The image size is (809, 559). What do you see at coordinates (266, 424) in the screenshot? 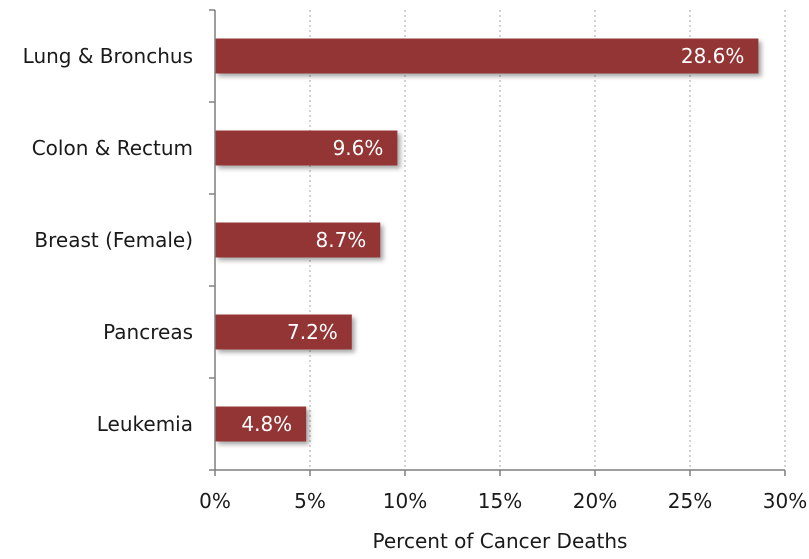
I see `bar-value-label-4: 4.8%` at bounding box center [266, 424].